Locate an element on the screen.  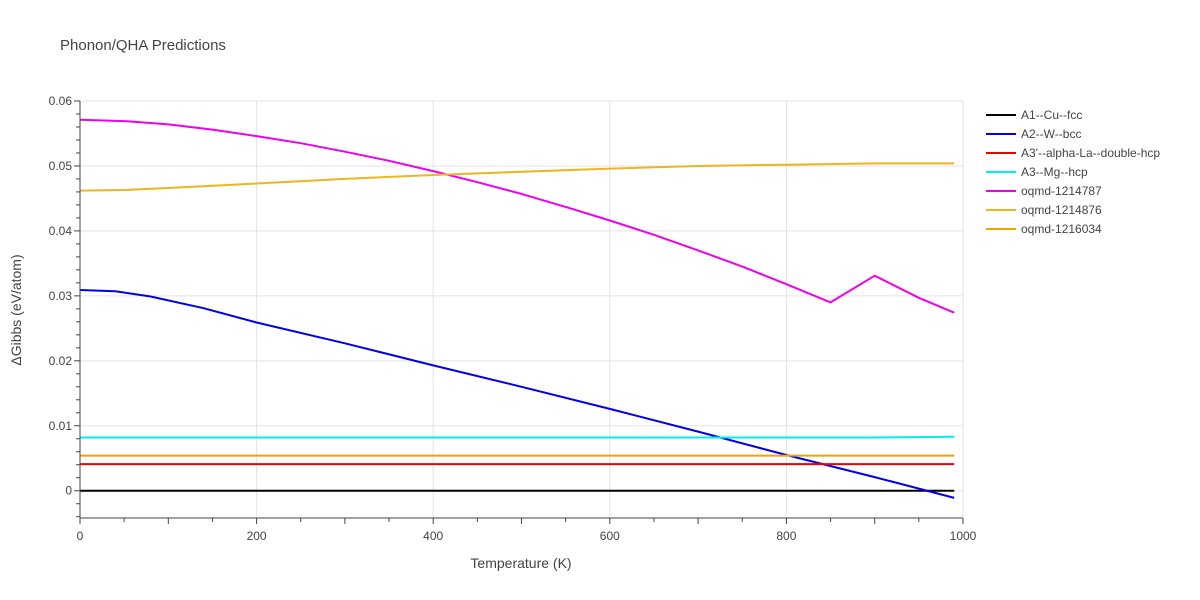
legend-entry: oqmd-1216034 is located at coordinates (1061, 229).